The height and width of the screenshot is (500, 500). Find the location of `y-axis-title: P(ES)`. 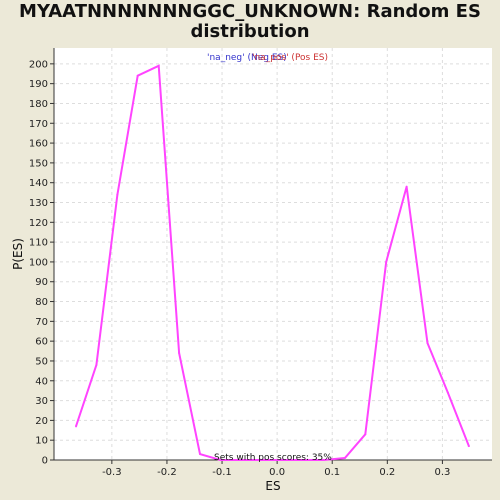

y-axis-title: P(ES) is located at coordinates (18, 254).